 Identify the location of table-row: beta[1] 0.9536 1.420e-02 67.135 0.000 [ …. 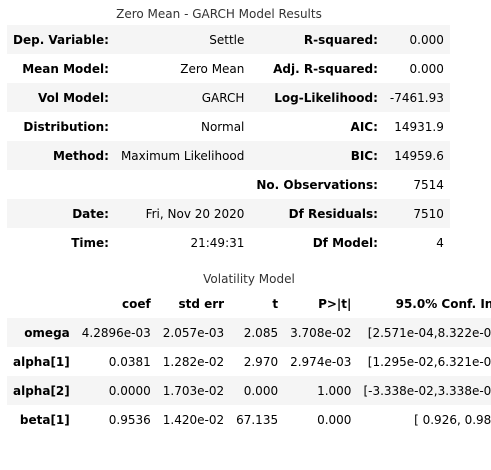
(249, 419).